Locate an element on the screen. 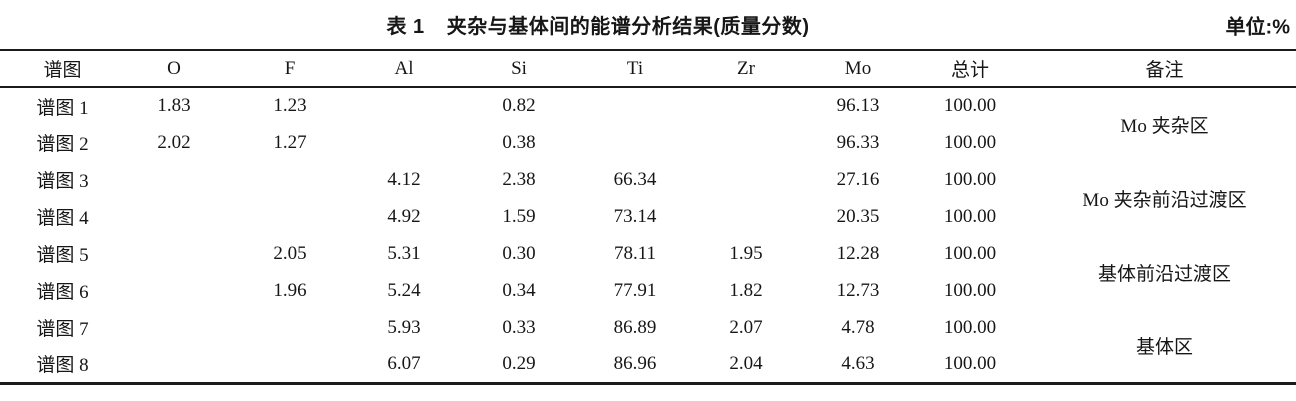 The width and height of the screenshot is (1296, 401). cell-f: 2.05 is located at coordinates (290, 253).